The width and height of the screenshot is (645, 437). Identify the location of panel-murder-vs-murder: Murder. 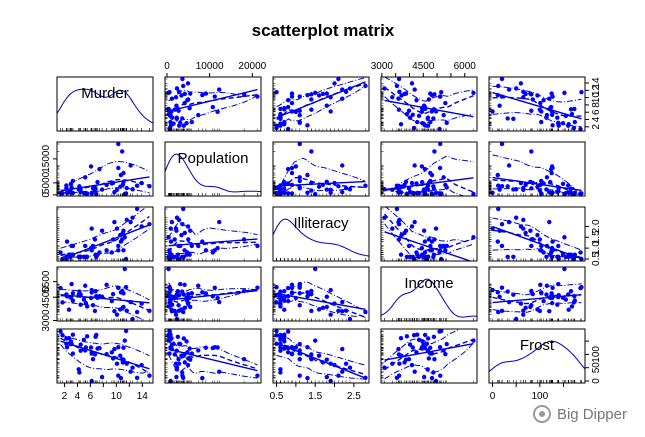
(105, 104).